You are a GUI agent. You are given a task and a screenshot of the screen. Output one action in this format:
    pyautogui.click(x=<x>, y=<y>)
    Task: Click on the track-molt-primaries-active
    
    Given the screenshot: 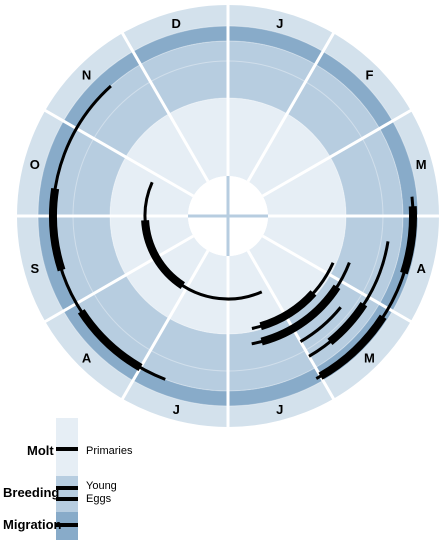 What is the action you would take?
    pyautogui.click(x=163, y=254)
    